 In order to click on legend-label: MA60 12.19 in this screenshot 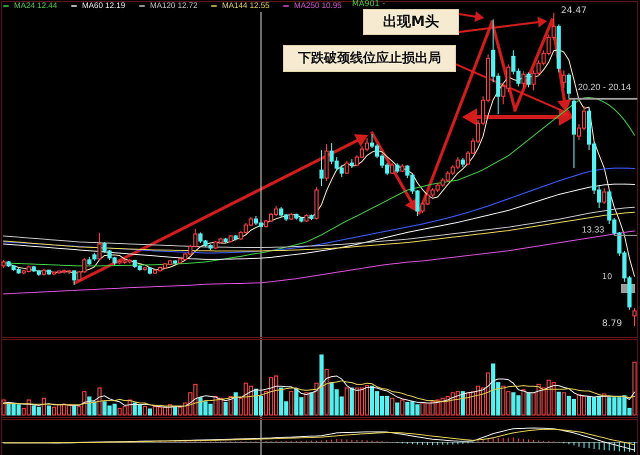, I will do `click(104, 5)`.